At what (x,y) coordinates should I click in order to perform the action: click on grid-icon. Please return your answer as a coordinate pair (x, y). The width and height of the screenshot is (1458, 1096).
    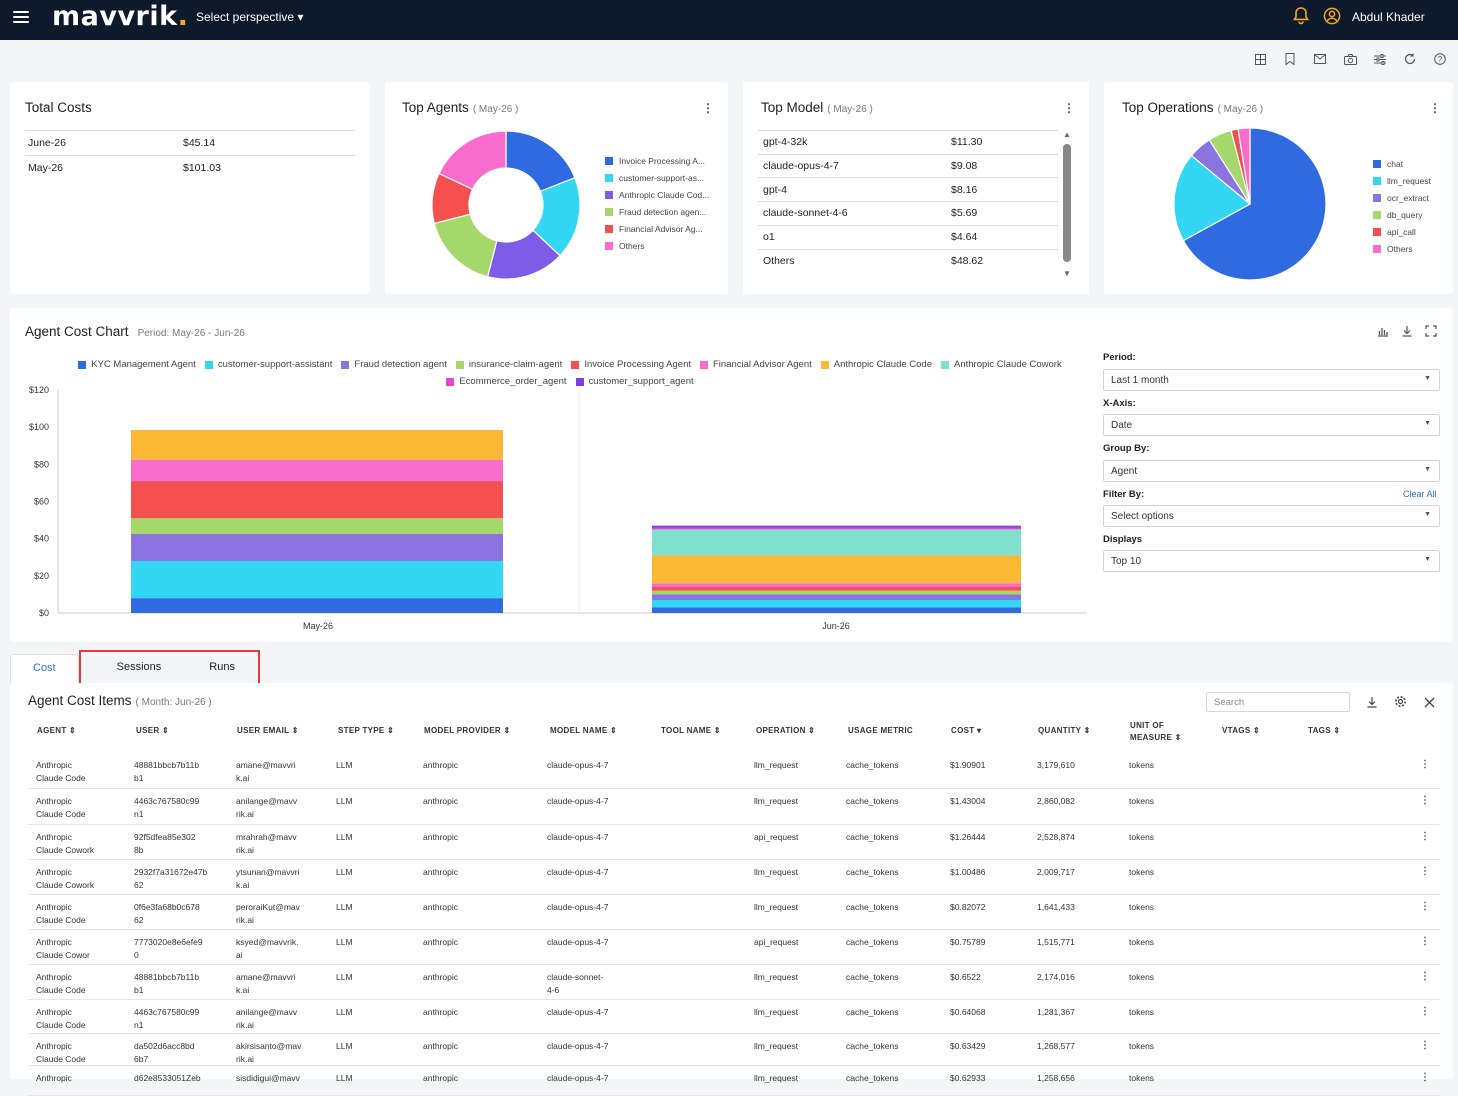
    Looking at the image, I should click on (1260, 59).